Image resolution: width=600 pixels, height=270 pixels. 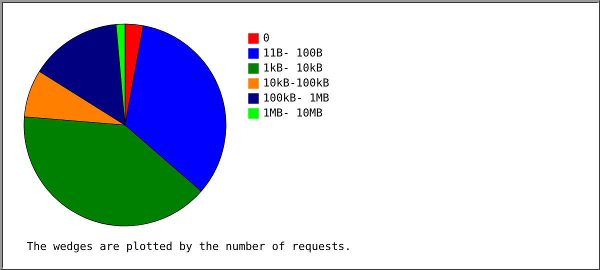 What do you see at coordinates (296, 83) in the screenshot?
I see `legend-label: 10kB-100kB` at bounding box center [296, 83].